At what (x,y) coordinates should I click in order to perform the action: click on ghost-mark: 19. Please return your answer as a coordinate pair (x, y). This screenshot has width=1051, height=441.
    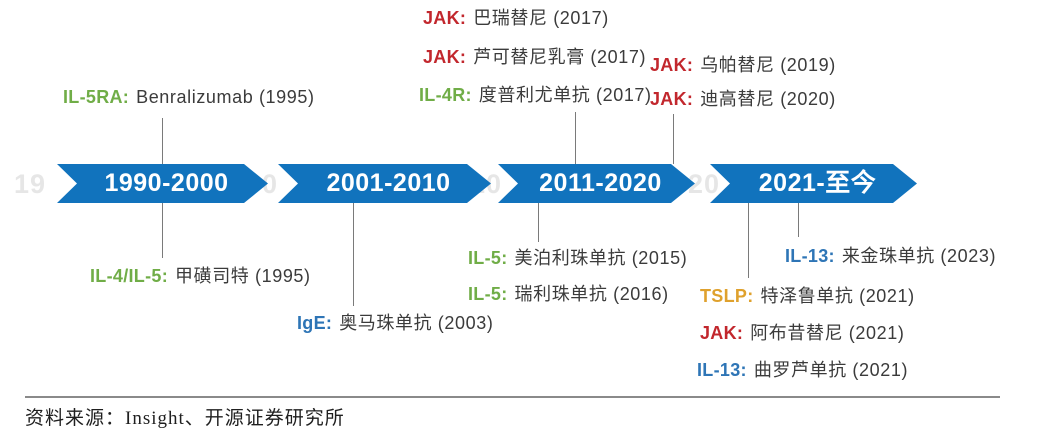
    Looking at the image, I should click on (30, 184).